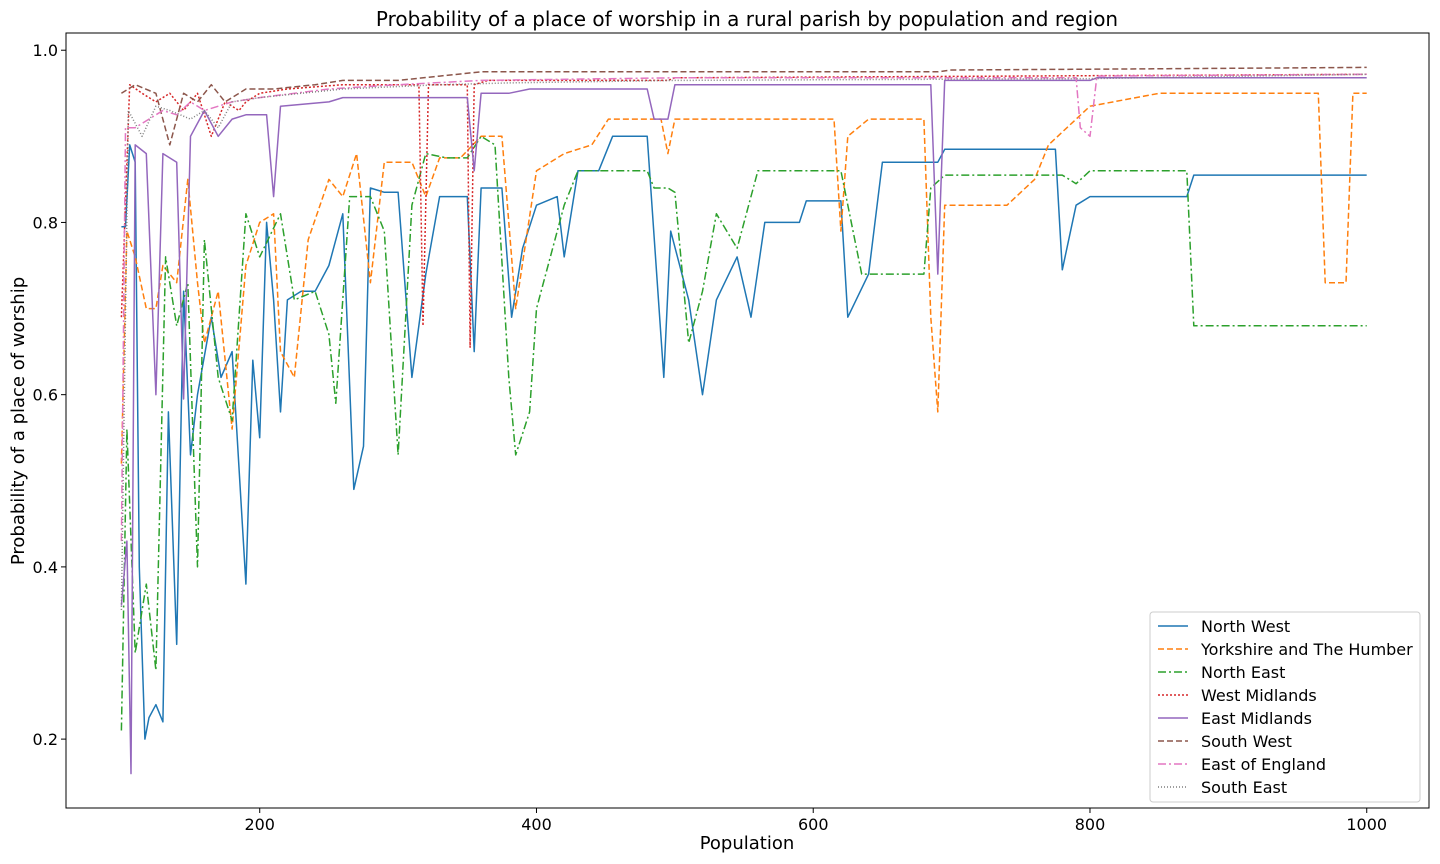 The width and height of the screenshot is (1440, 864). Describe the element at coordinates (1366, 824) in the screenshot. I see `x-tick-label: 1000` at that location.